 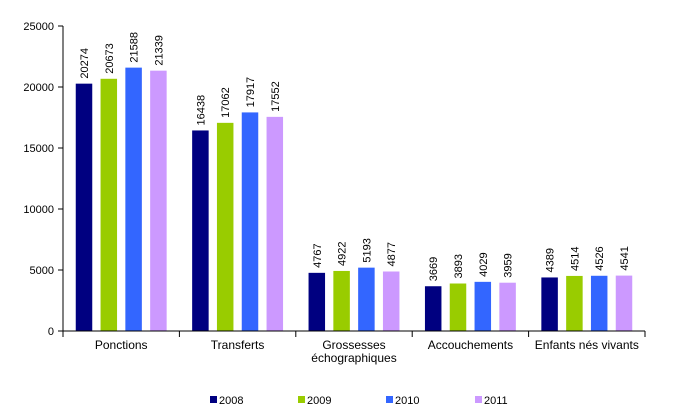 What do you see at coordinates (484, 264) in the screenshot?
I see `data-label: 4029` at bounding box center [484, 264].